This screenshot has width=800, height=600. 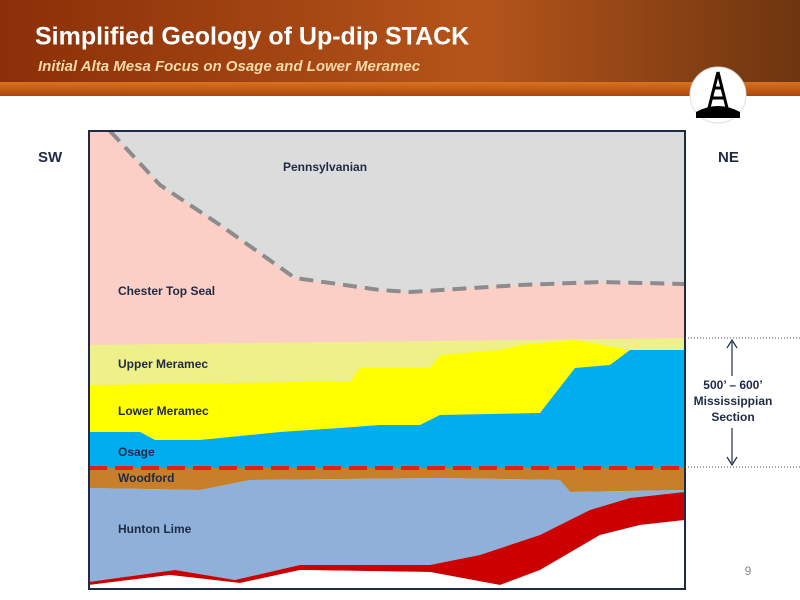 I want to click on basement, so click(x=387, y=554).